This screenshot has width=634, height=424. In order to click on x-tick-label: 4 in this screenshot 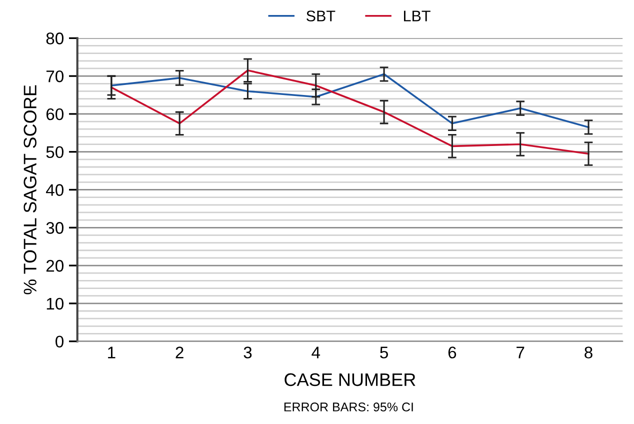, I will do `click(316, 352)`.